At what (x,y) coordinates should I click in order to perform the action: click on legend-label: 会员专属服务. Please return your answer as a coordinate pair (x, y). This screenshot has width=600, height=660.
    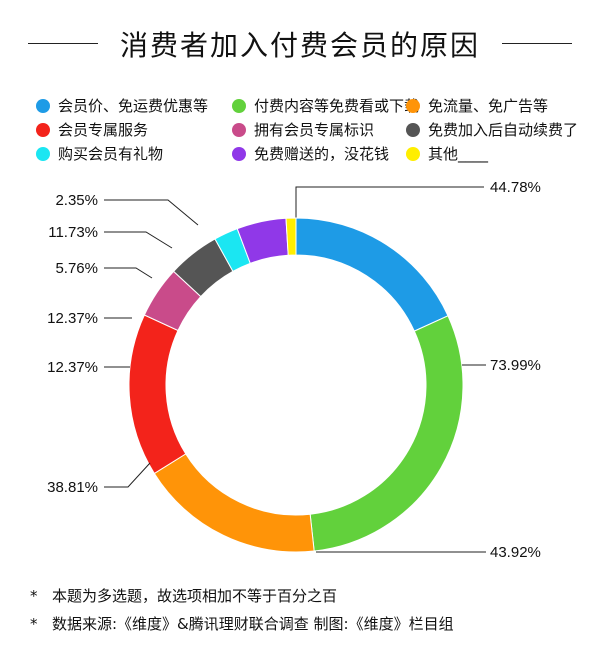
    Looking at the image, I should click on (103, 130).